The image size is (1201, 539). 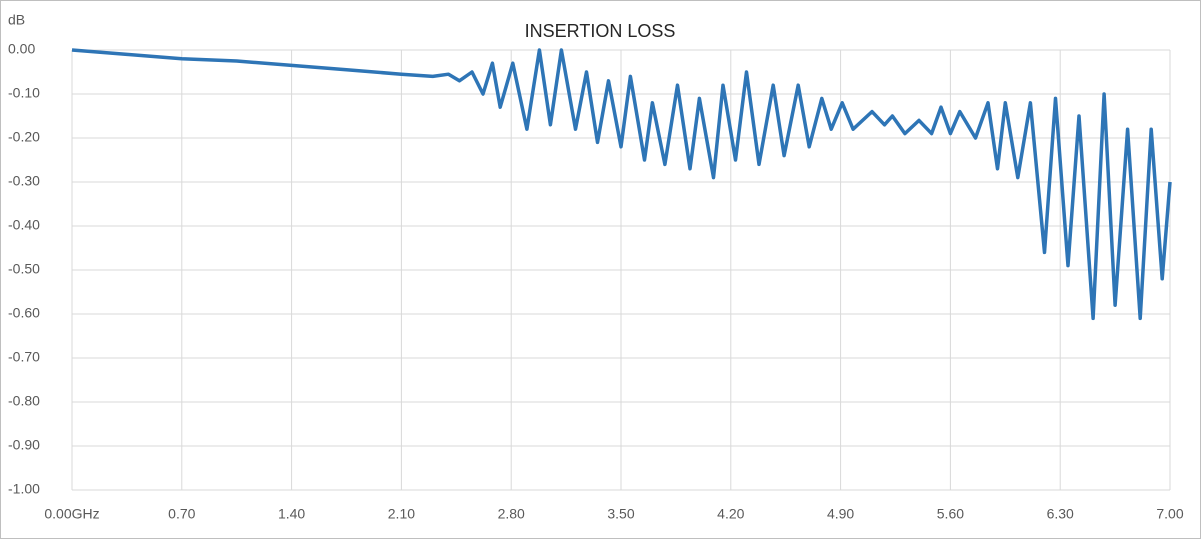 I want to click on x-tick-label: 4.20, so click(x=730, y=514).